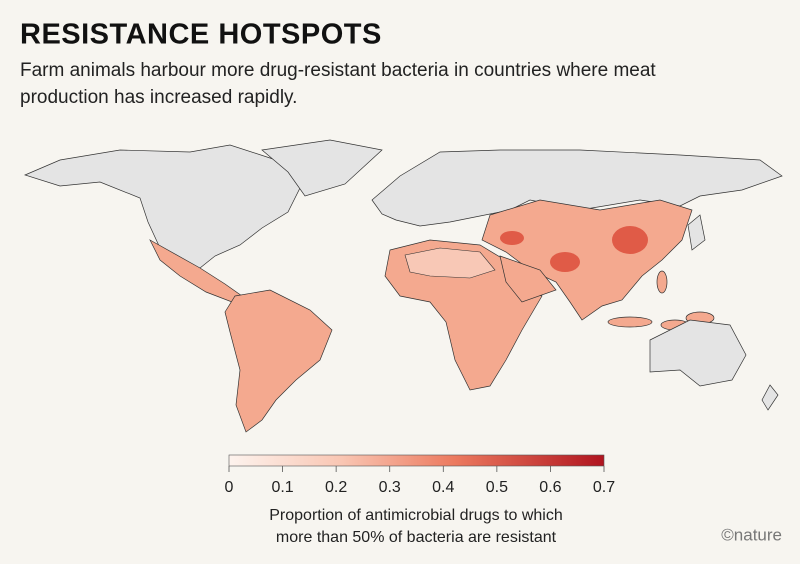 The width and height of the screenshot is (800, 564). Describe the element at coordinates (497, 487) in the screenshot. I see `tick-label: 0.5` at that location.